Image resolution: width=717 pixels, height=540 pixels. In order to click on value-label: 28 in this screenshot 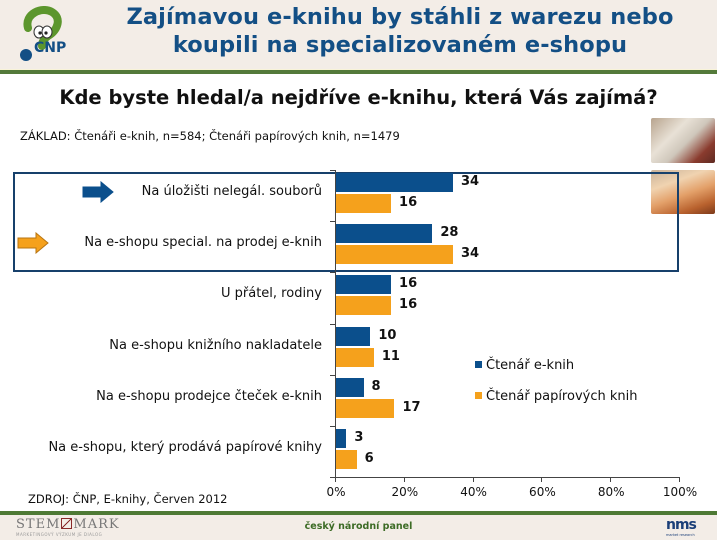, I will do `click(449, 233)`.